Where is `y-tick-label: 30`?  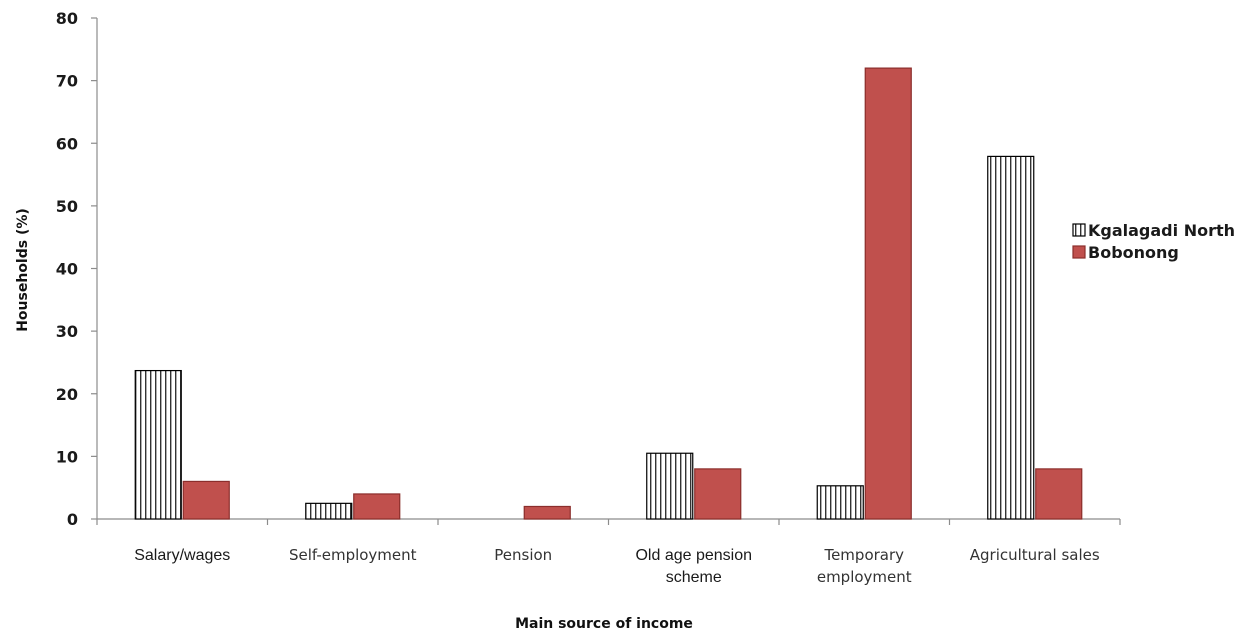 y-tick-label: 30 is located at coordinates (67, 331).